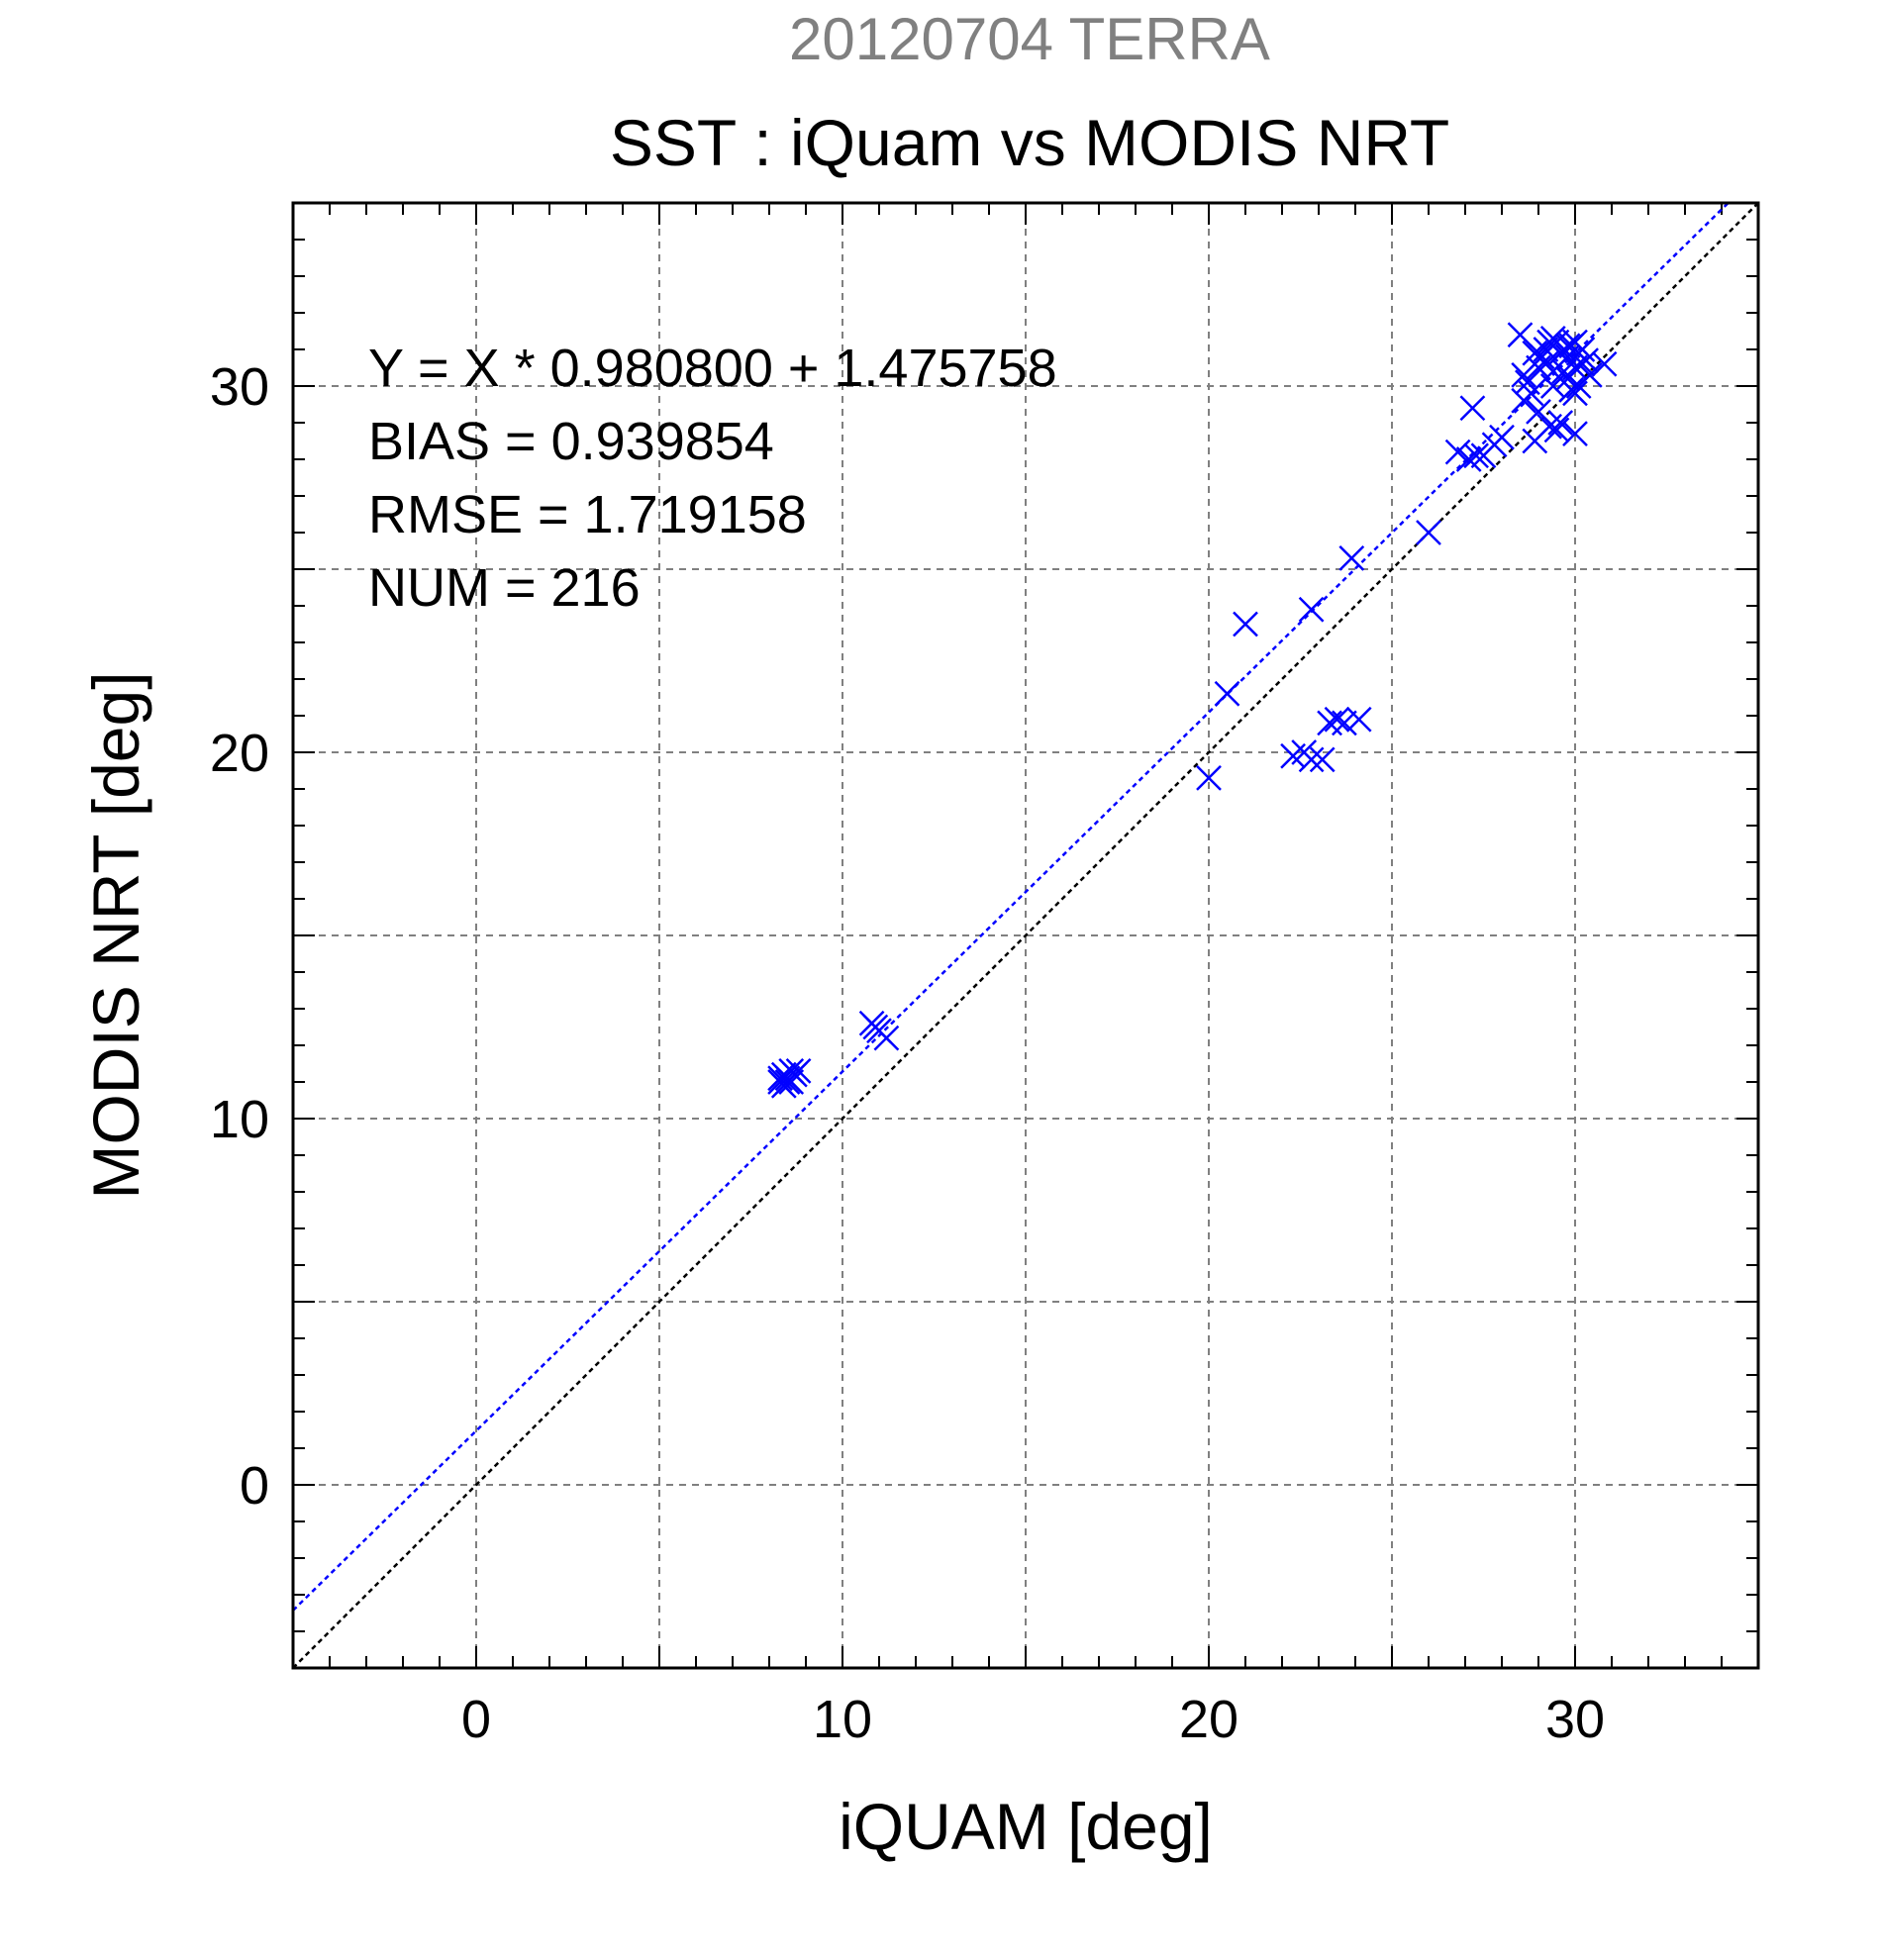 The width and height of the screenshot is (1881, 1960). What do you see at coordinates (115, 935) in the screenshot?
I see `y-axis-label: MODIS NRT [deg]` at bounding box center [115, 935].